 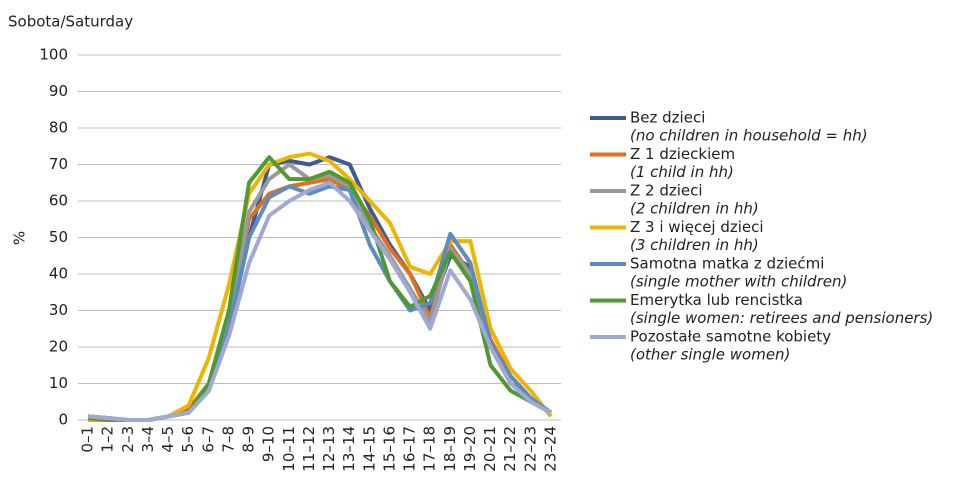 What do you see at coordinates (470, 449) in the screenshot?
I see `x-tick-label: 19–20` at bounding box center [470, 449].